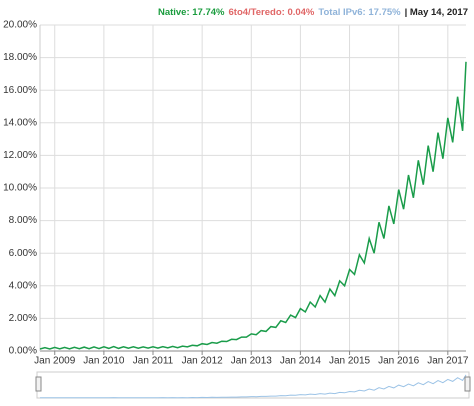 This screenshot has width=474, height=406. What do you see at coordinates (350, 361) in the screenshot?
I see `x-tick-label: Jan 2015` at bounding box center [350, 361].